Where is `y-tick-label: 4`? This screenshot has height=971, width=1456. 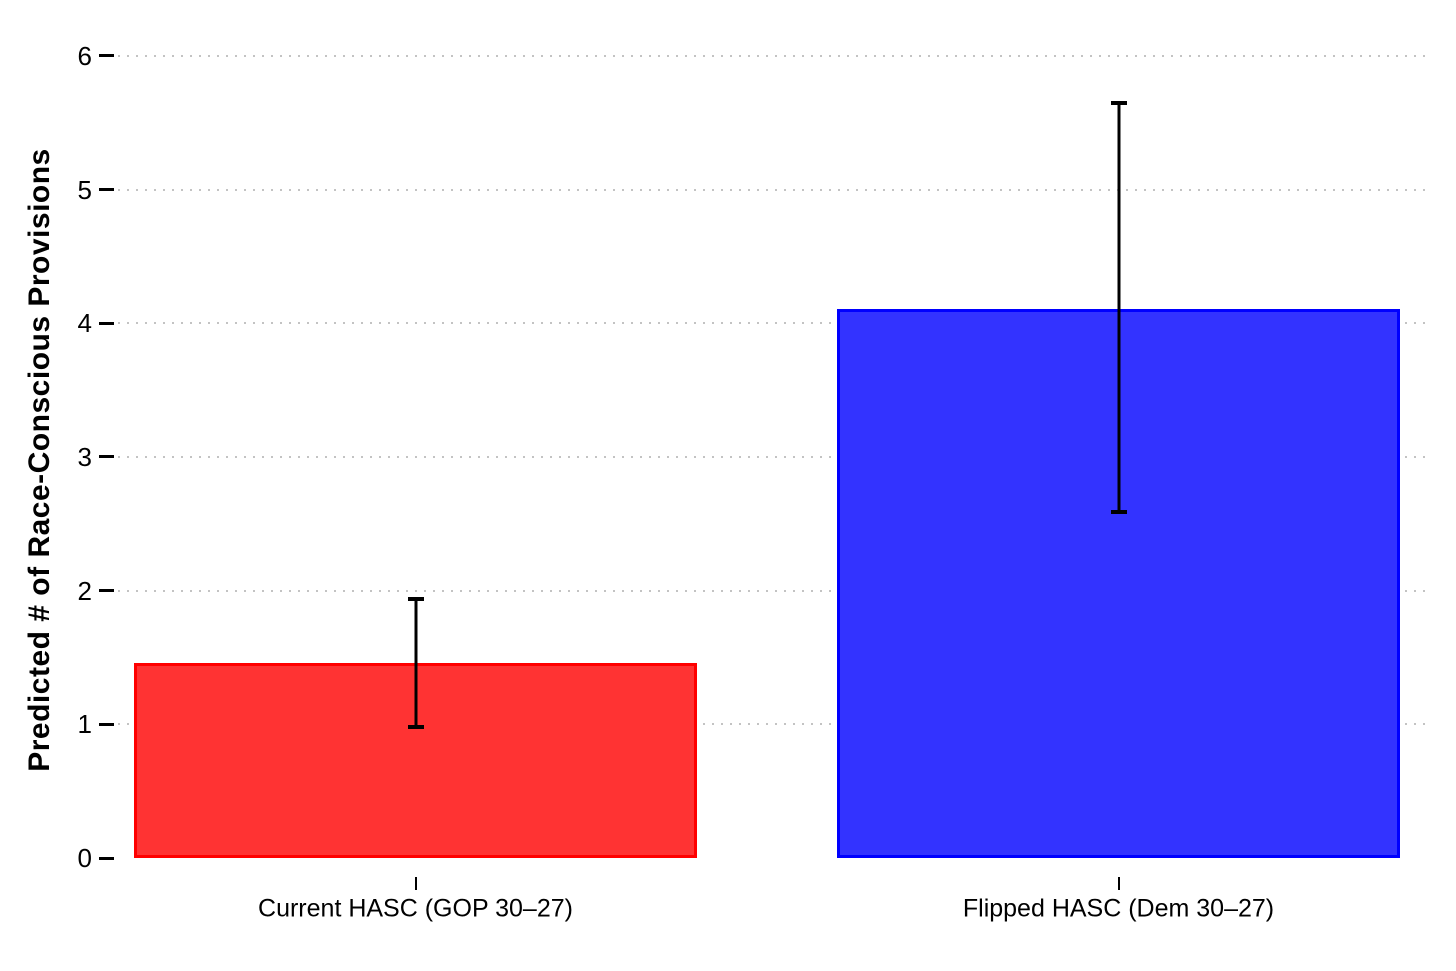 y-tick-label: 4 is located at coordinates (84, 323).